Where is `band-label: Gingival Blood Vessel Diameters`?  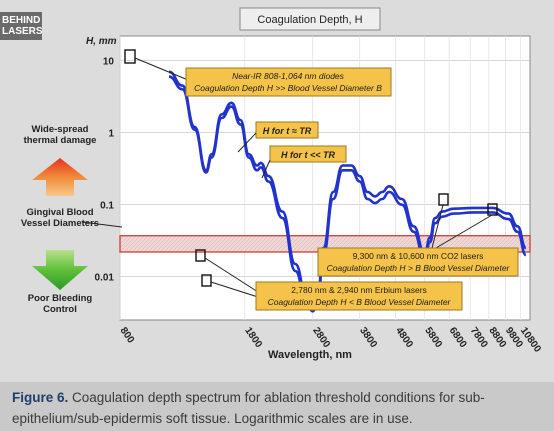
band-label: Gingival Blood Vessel Diameters is located at coordinates (60, 218).